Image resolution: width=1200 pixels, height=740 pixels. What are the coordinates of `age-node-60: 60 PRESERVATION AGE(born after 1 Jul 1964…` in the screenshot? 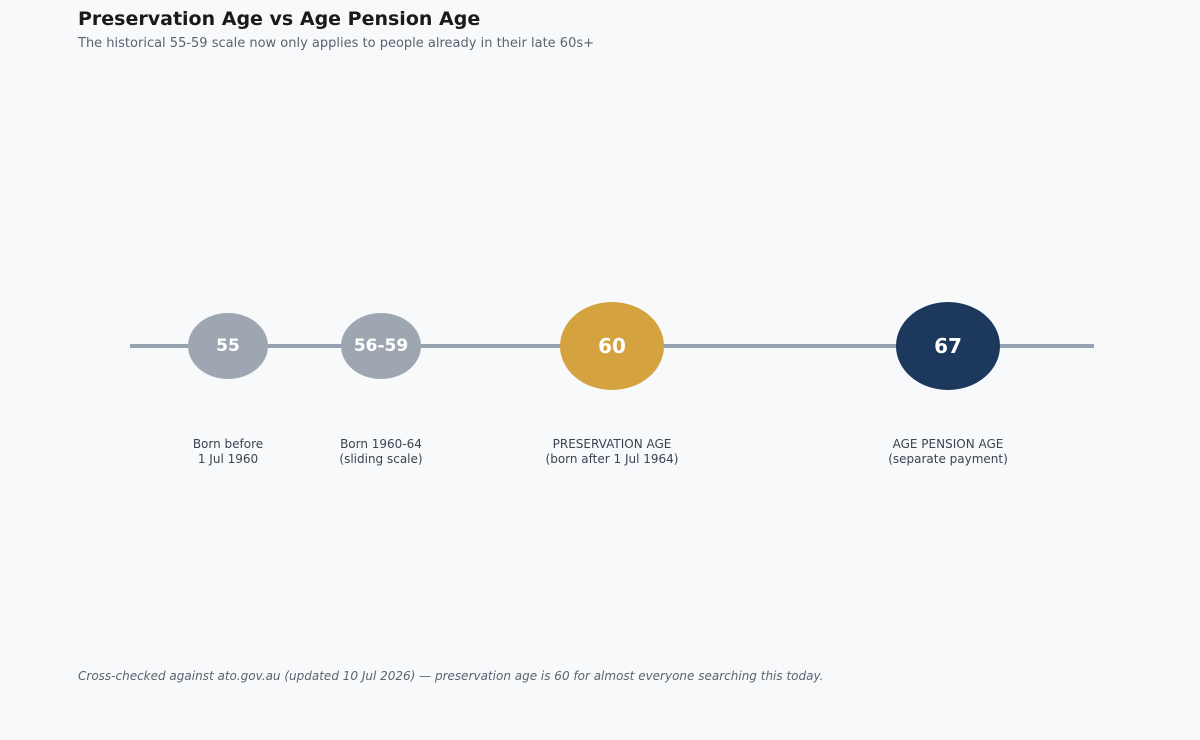 It's located at (612, 384).